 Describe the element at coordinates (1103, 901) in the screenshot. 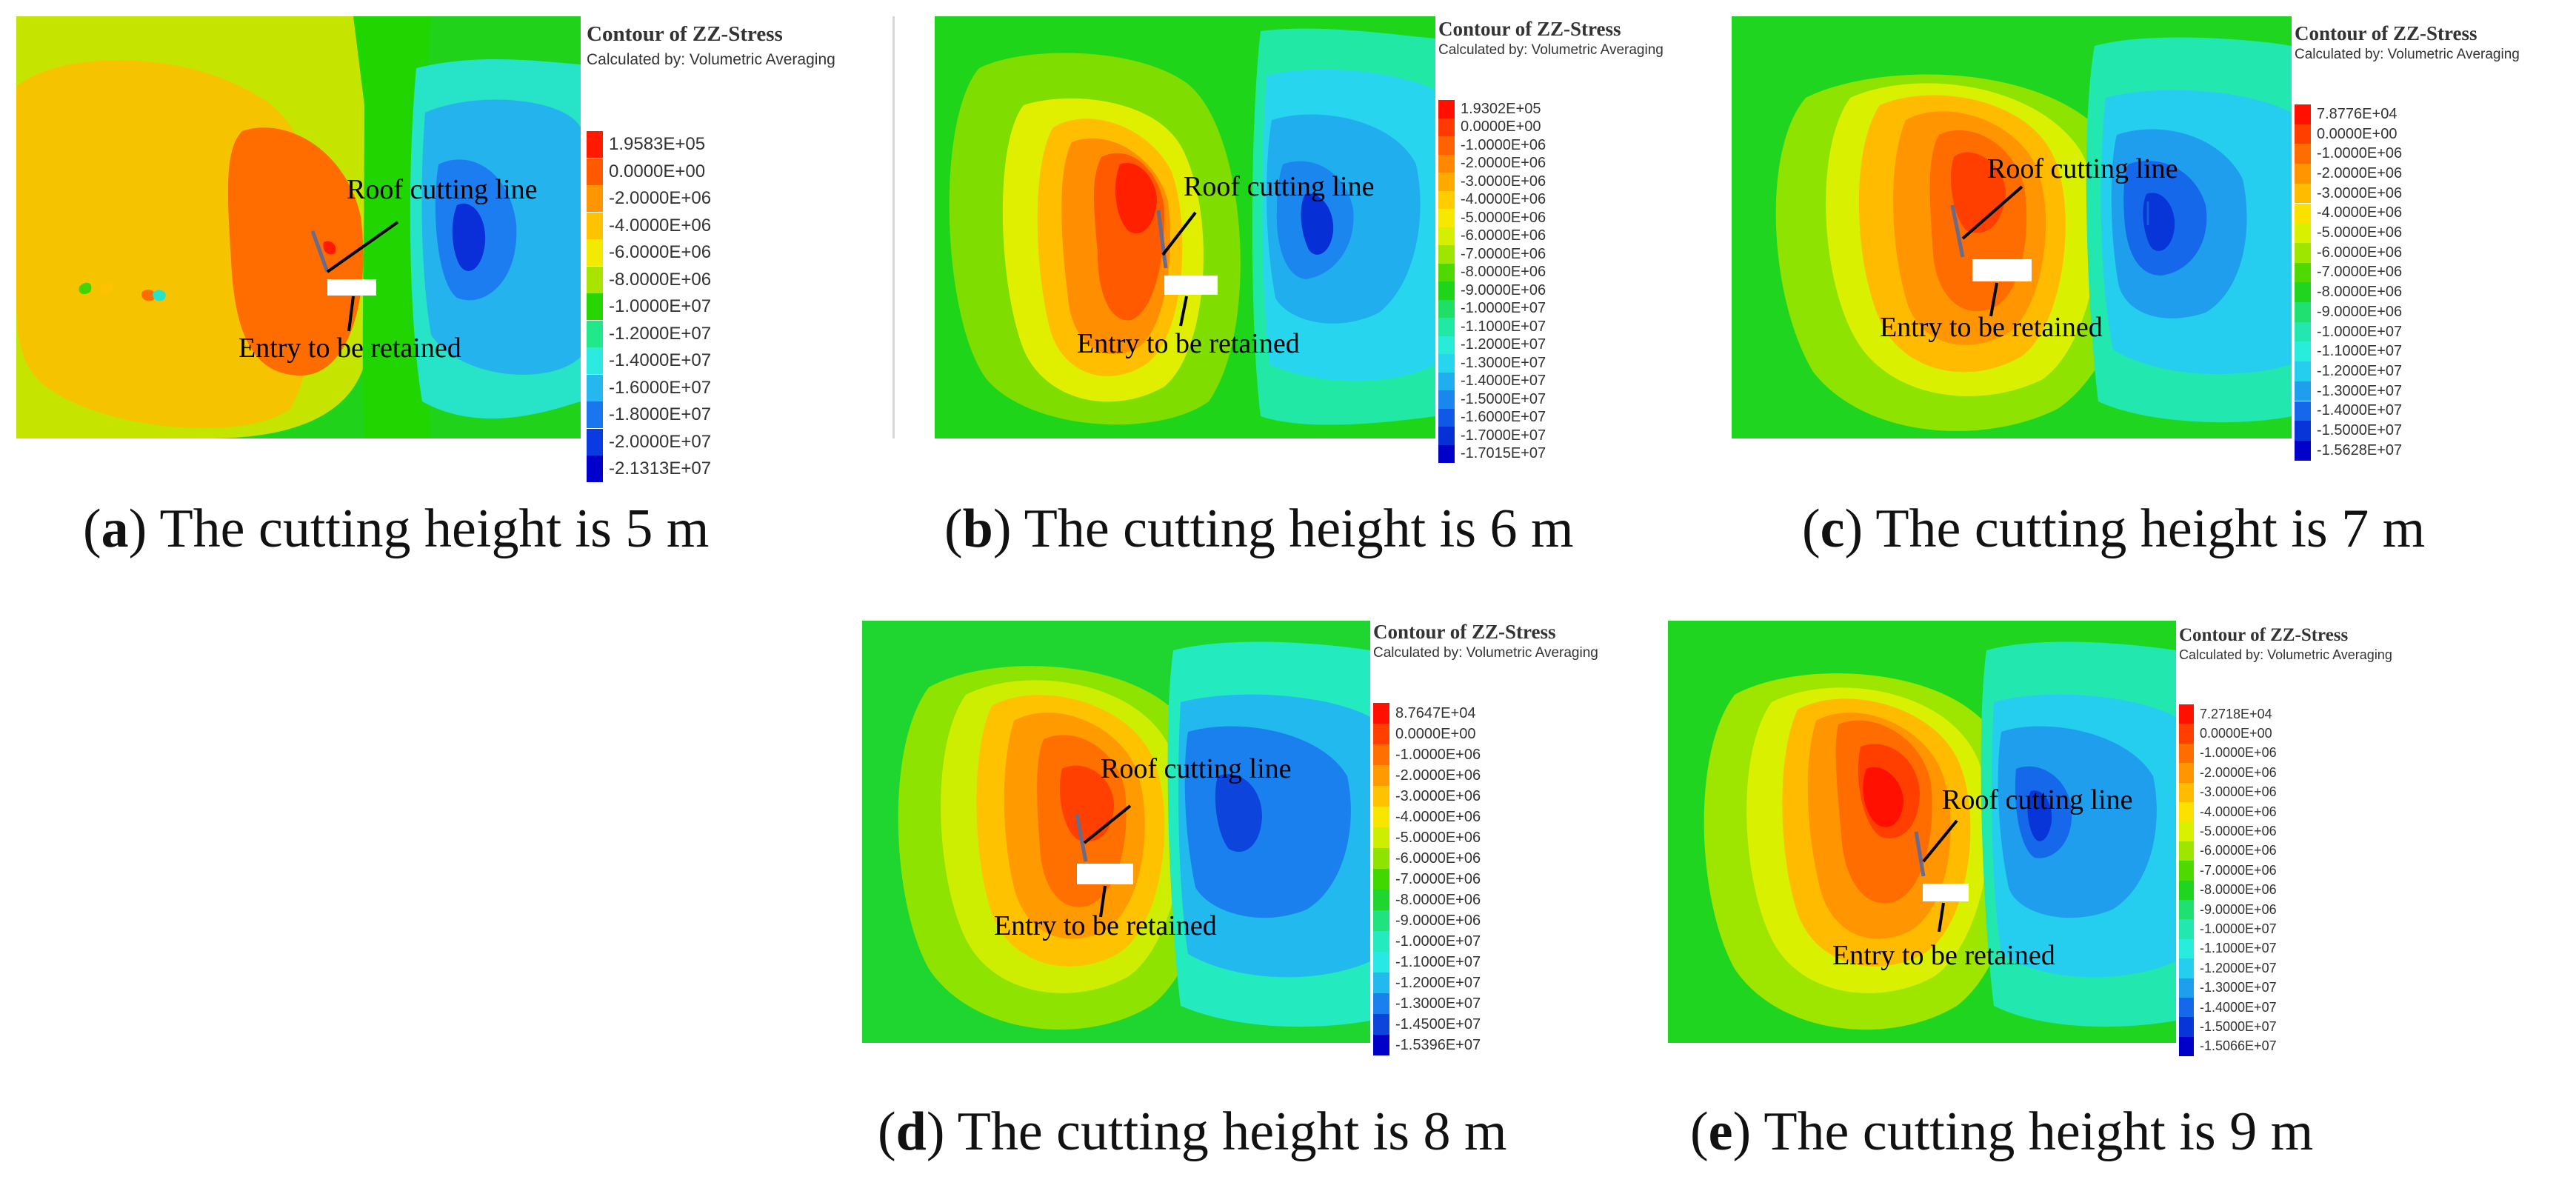

I see `leader-line-entry-d` at that location.